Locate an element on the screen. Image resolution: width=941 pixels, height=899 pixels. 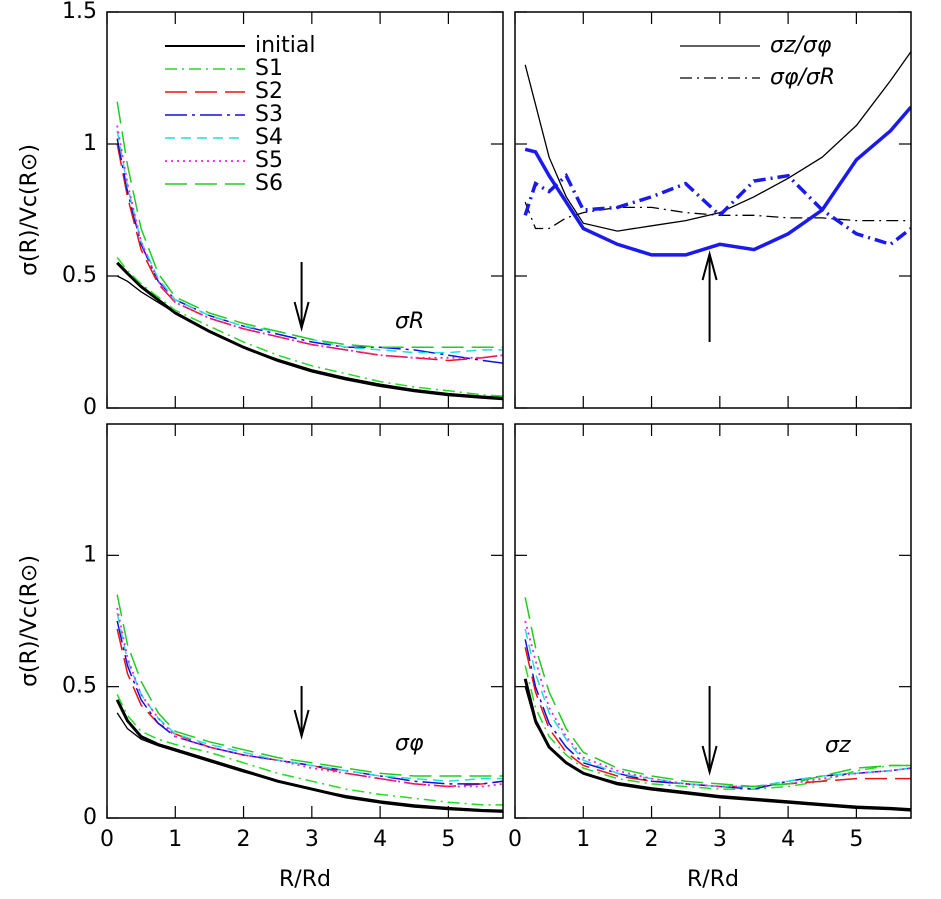
legend-label: σφ/σR is located at coordinates (802, 77).